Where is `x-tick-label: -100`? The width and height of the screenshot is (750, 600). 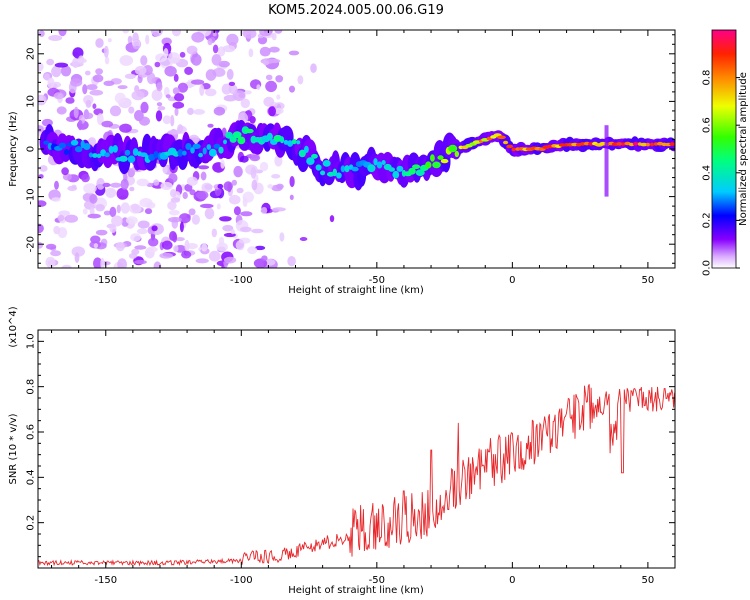 x-tick-label: -100 is located at coordinates (241, 580).